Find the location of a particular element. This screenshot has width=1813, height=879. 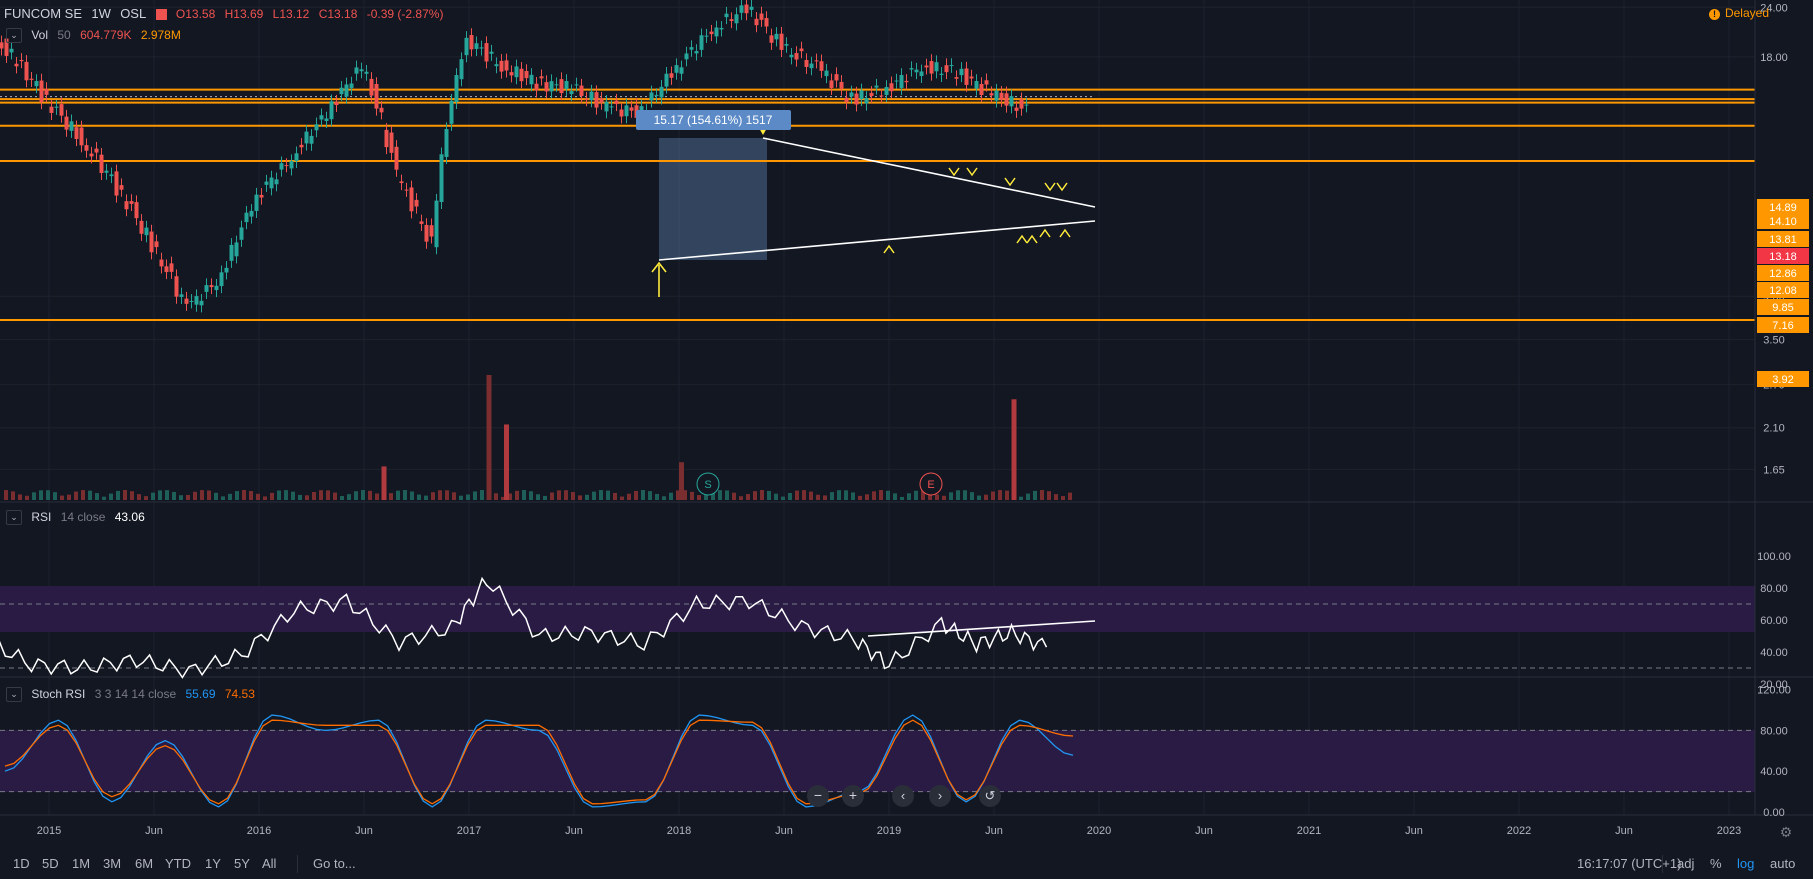

resistance-trendline is located at coordinates (929, 172).